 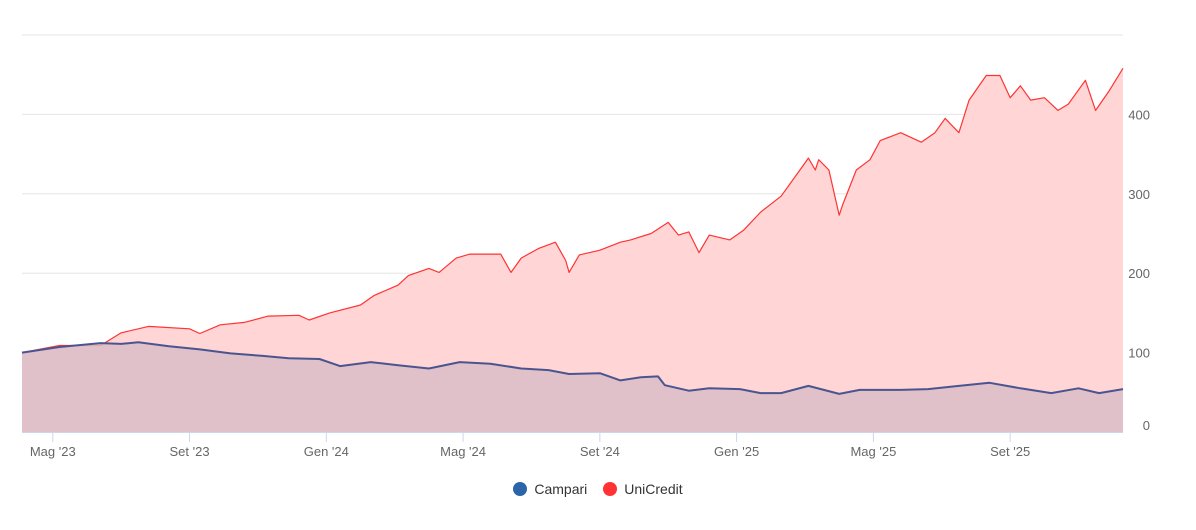 What do you see at coordinates (873, 451) in the screenshot?
I see `x-tick-label: Mag '25` at bounding box center [873, 451].